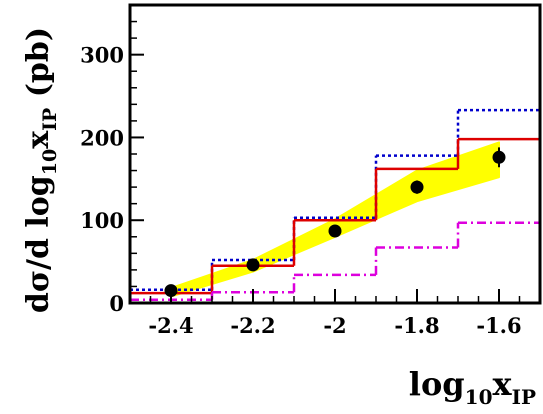 Image resolution: width=543 pixels, height=414 pixels. Describe the element at coordinates (416, 325) in the screenshot. I see `x-tick-label: -1.8` at that location.